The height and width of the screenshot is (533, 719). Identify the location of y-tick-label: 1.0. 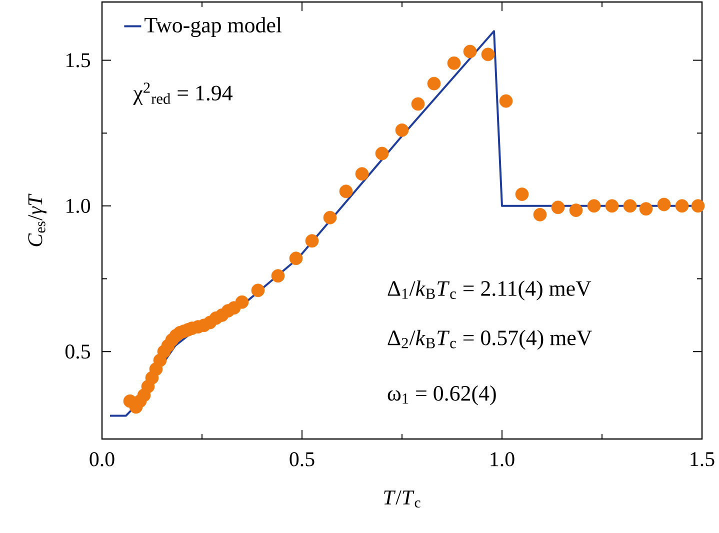
(78, 206).